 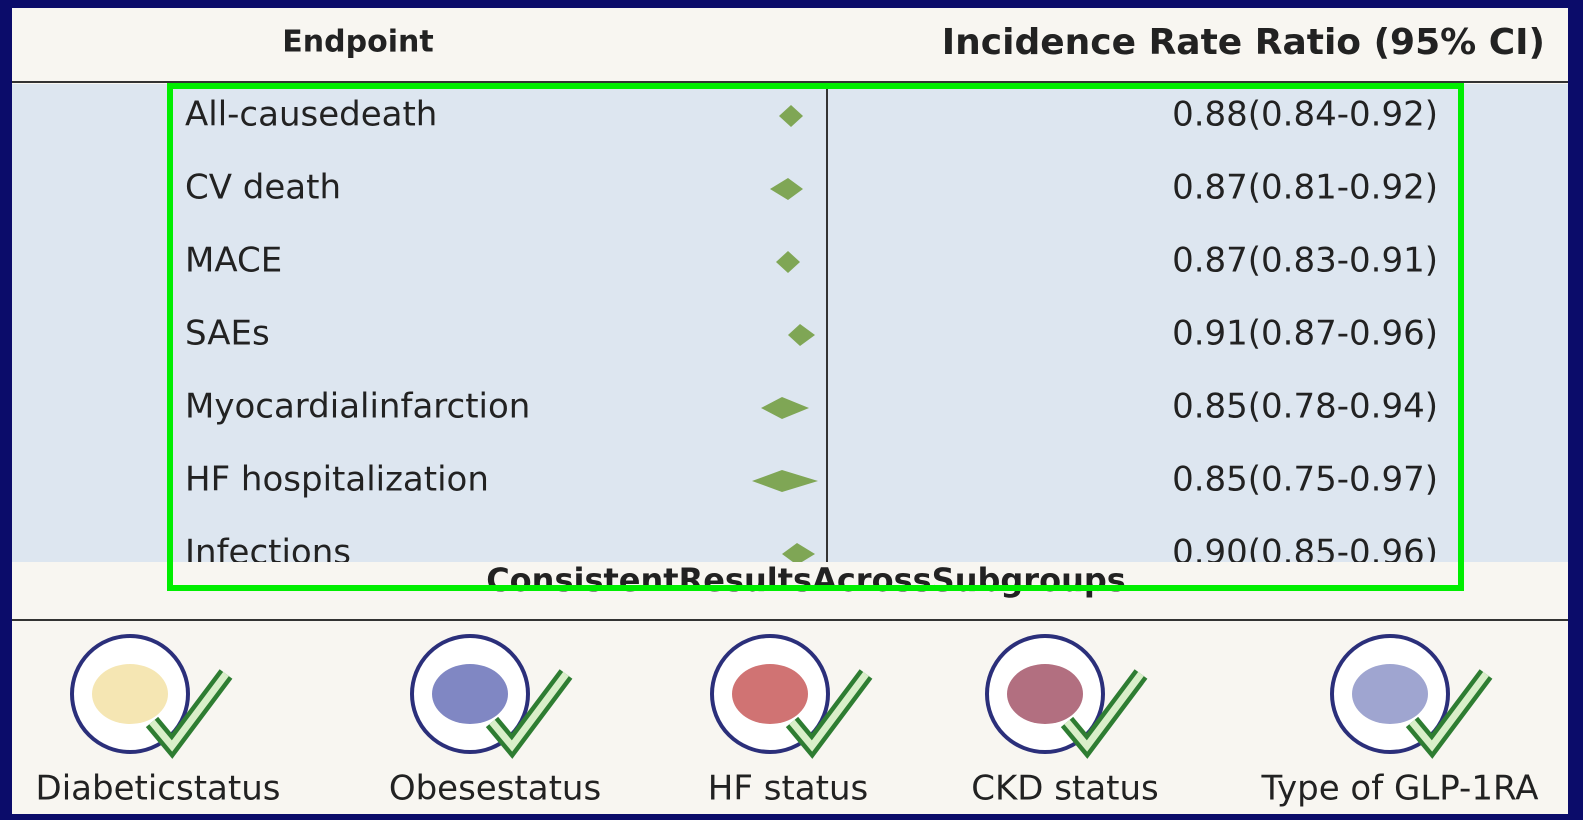 I want to click on endpoint-label: All-causedeath, so click(x=311, y=115).